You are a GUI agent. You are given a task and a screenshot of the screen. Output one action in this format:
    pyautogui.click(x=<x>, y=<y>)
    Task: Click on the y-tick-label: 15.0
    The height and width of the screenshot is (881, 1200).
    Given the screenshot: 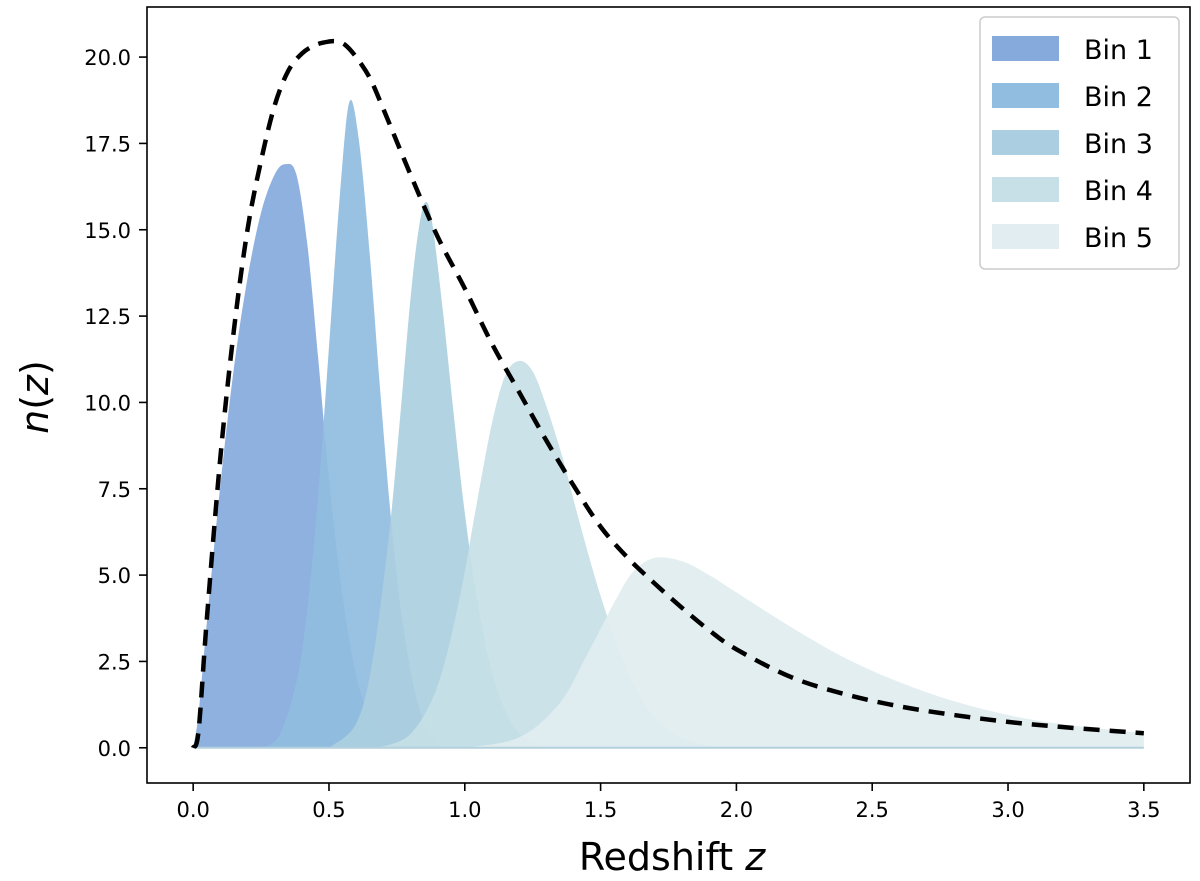 What is the action you would take?
    pyautogui.click(x=107, y=231)
    